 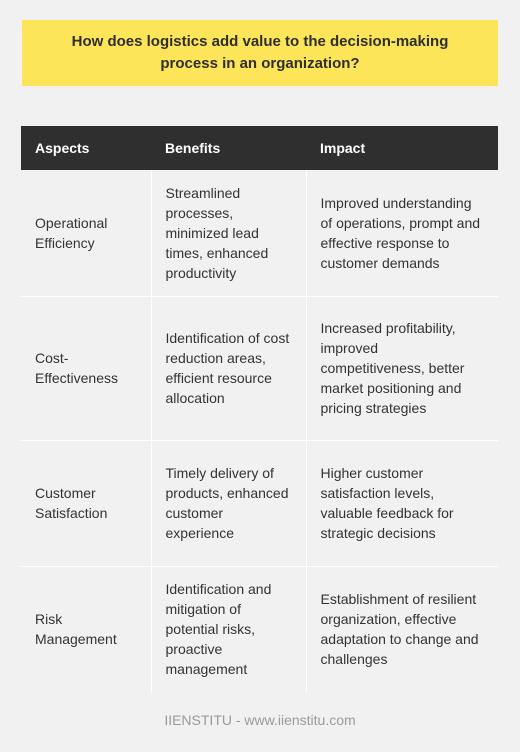 I want to click on aspect-cell: Risk Management, so click(x=86, y=629).